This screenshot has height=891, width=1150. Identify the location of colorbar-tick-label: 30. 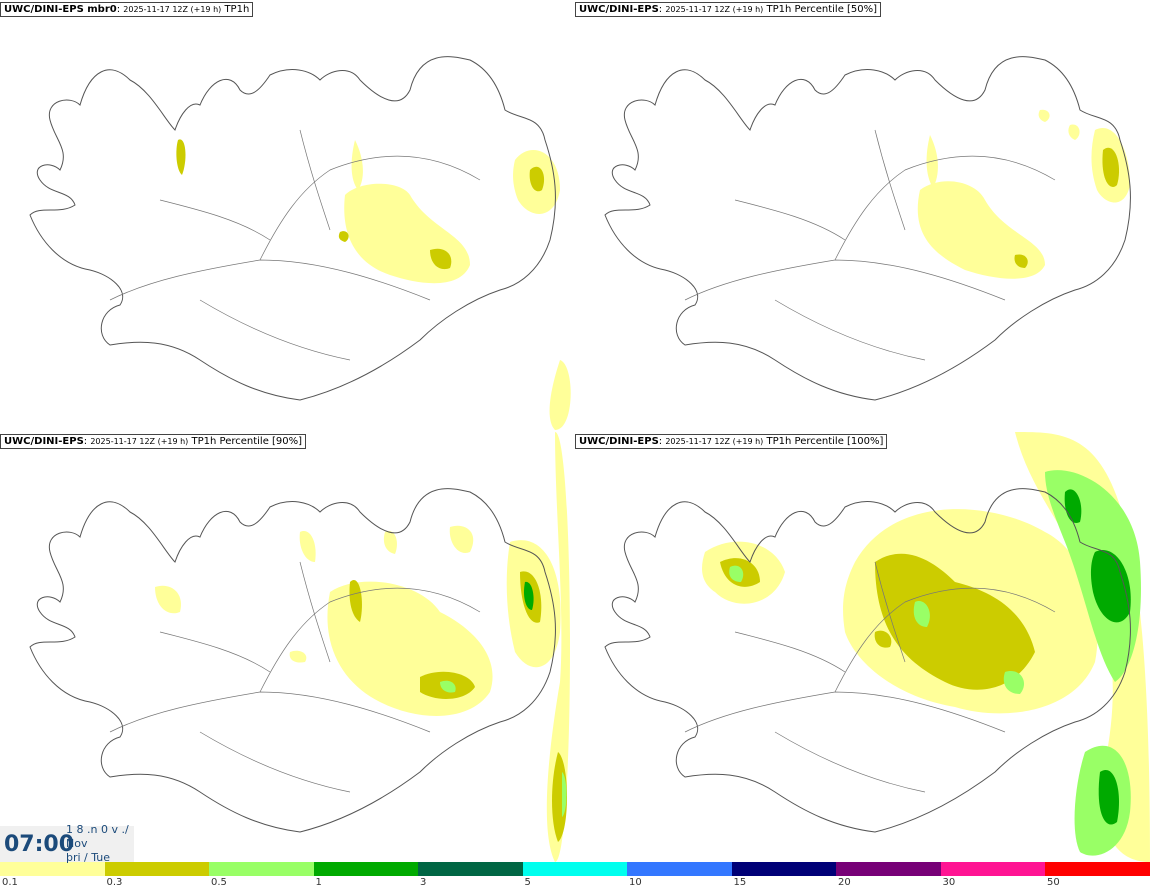
(949, 882).